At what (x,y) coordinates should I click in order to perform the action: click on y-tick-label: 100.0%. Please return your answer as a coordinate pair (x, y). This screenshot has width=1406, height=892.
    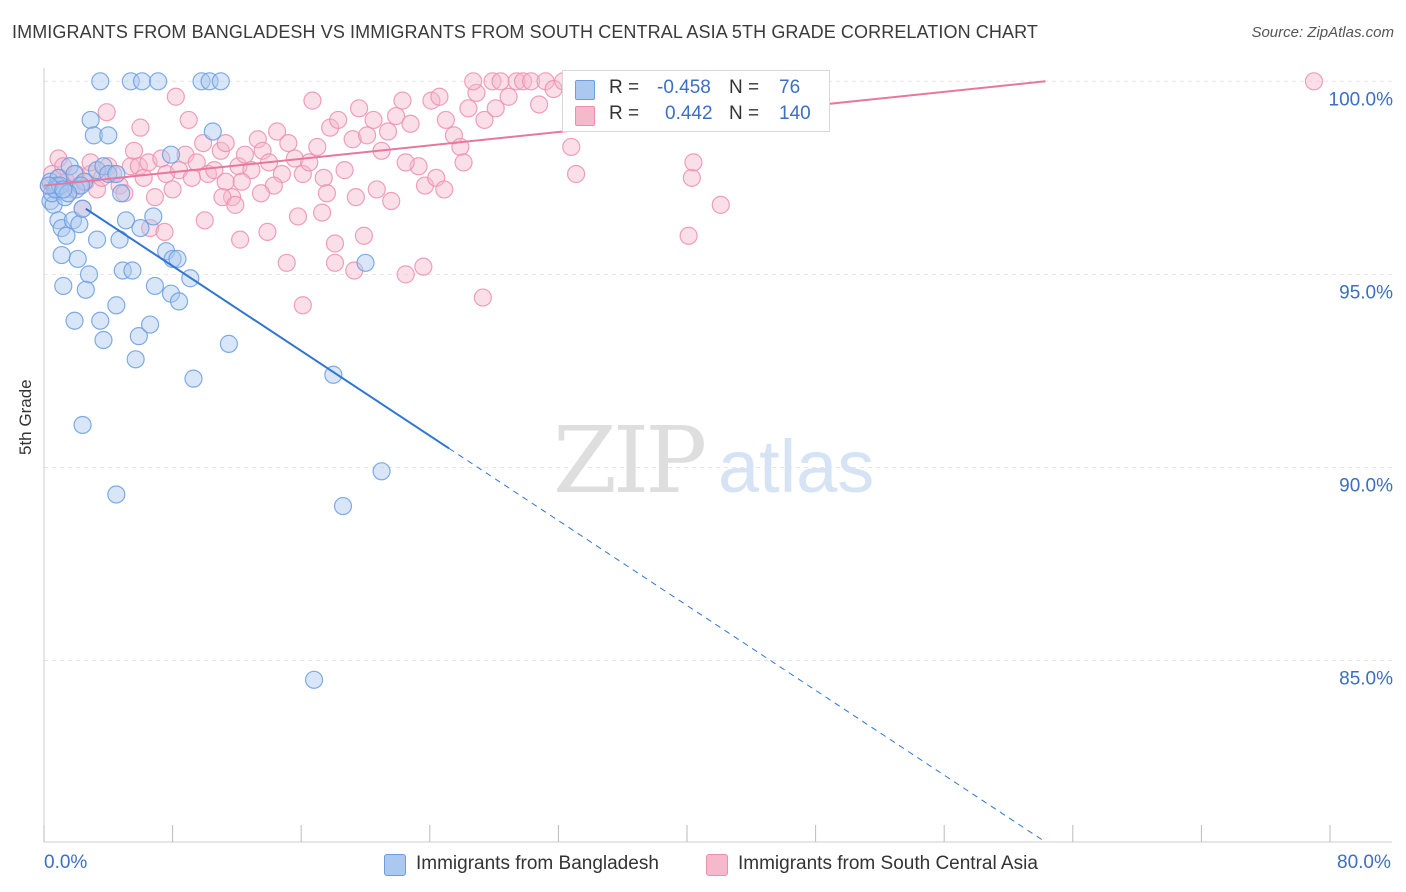
    Looking at the image, I should click on (1361, 99).